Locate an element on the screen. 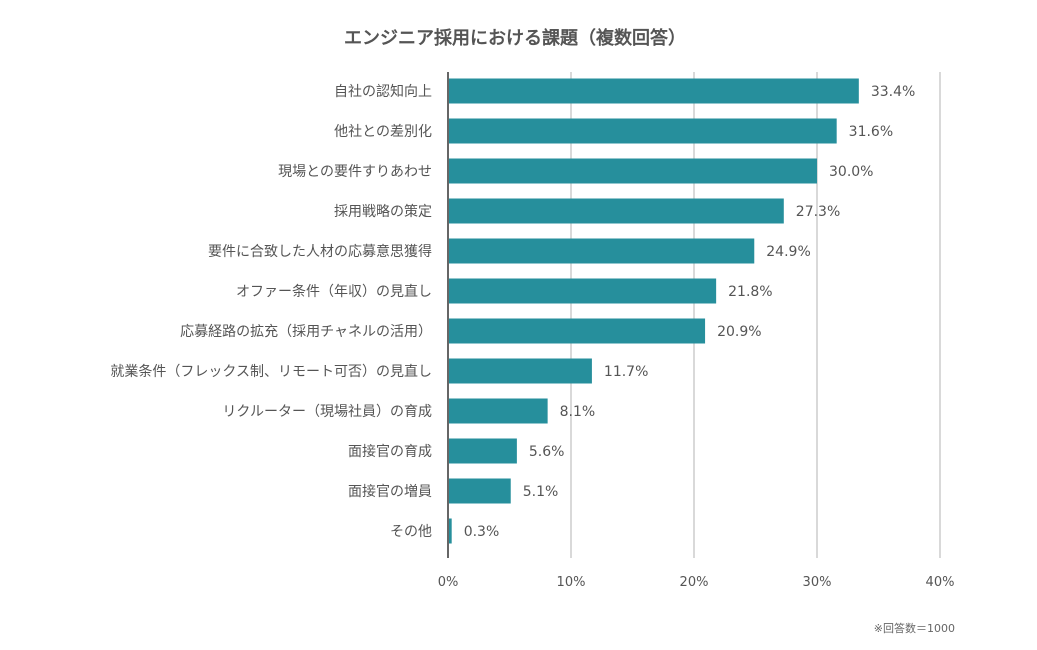 The width and height of the screenshot is (1037, 650). value-label: 0.3% is located at coordinates (482, 532).